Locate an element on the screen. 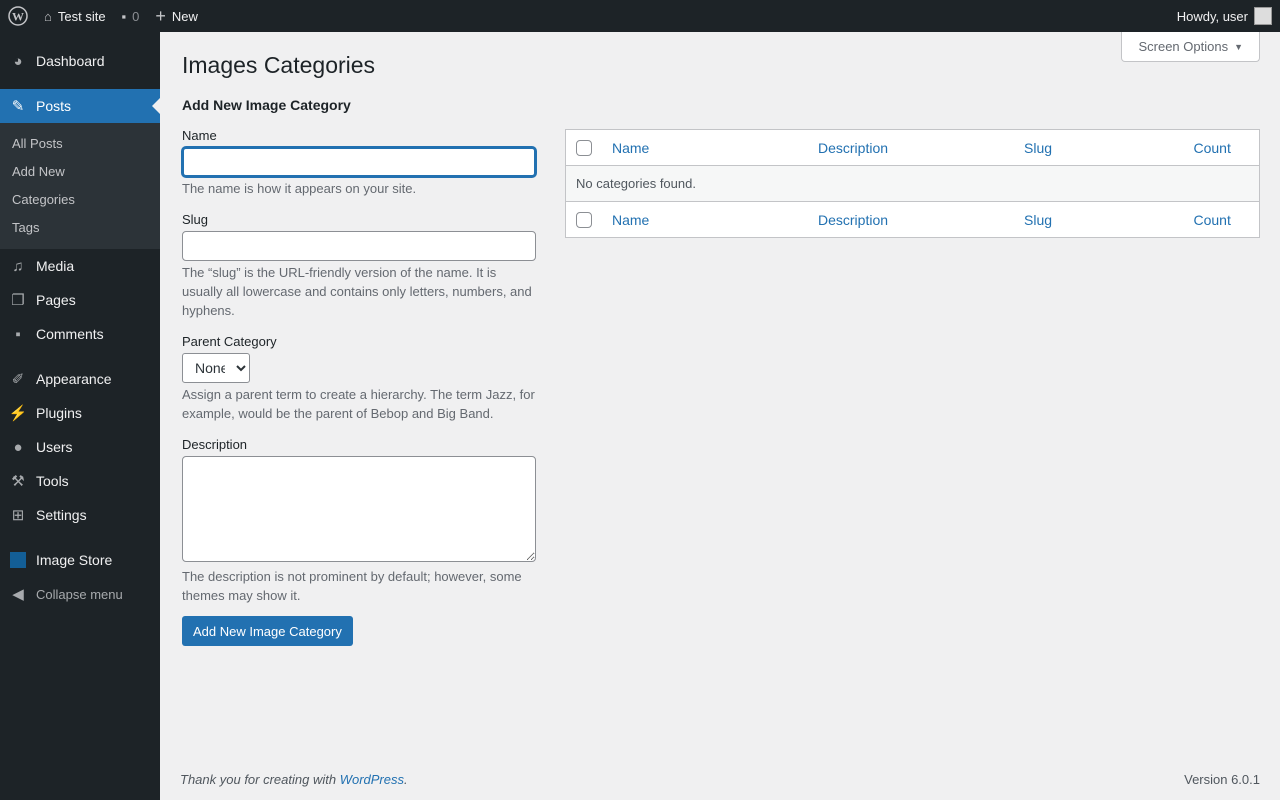  menu-users: ● Users is located at coordinates (80, 447).